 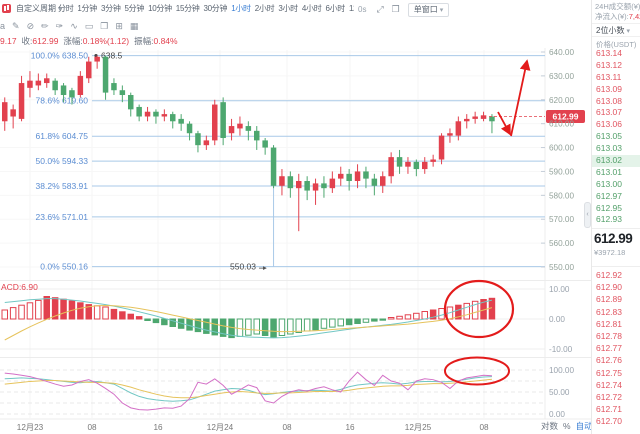 I want to click on fullscreen-icon: ⤢, so click(x=380, y=9).